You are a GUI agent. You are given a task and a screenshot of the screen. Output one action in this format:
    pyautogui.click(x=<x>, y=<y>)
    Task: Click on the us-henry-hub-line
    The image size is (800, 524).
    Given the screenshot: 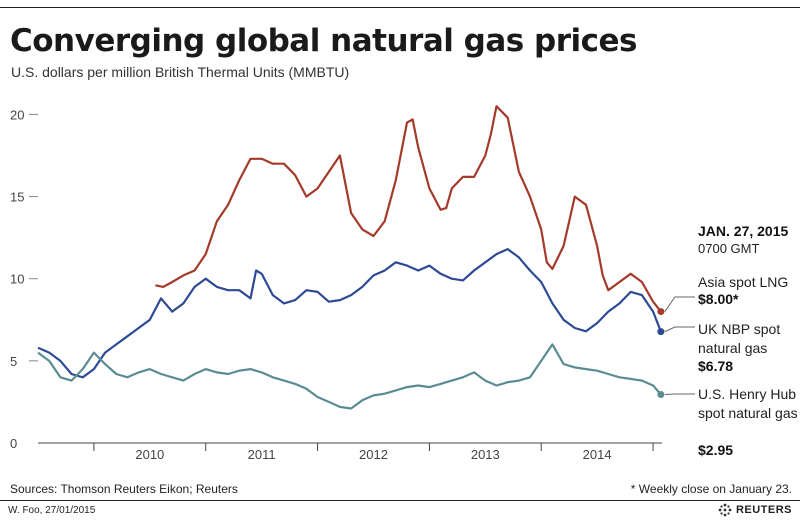 What is the action you would take?
    pyautogui.click(x=349, y=376)
    